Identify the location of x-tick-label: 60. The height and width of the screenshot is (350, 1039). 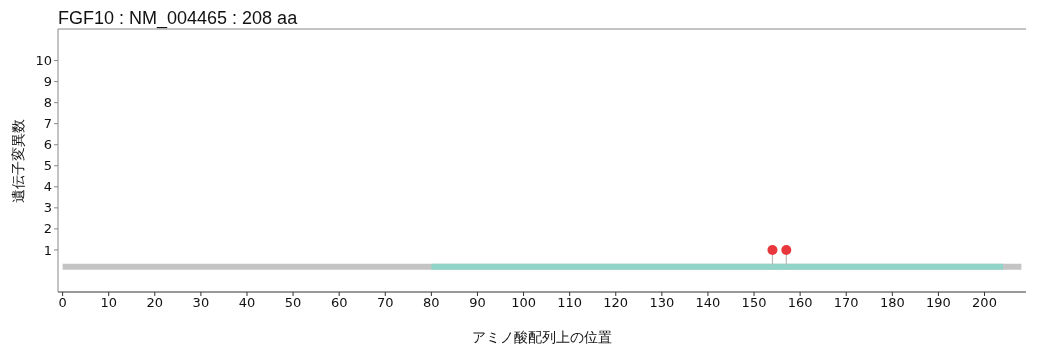
(339, 303).